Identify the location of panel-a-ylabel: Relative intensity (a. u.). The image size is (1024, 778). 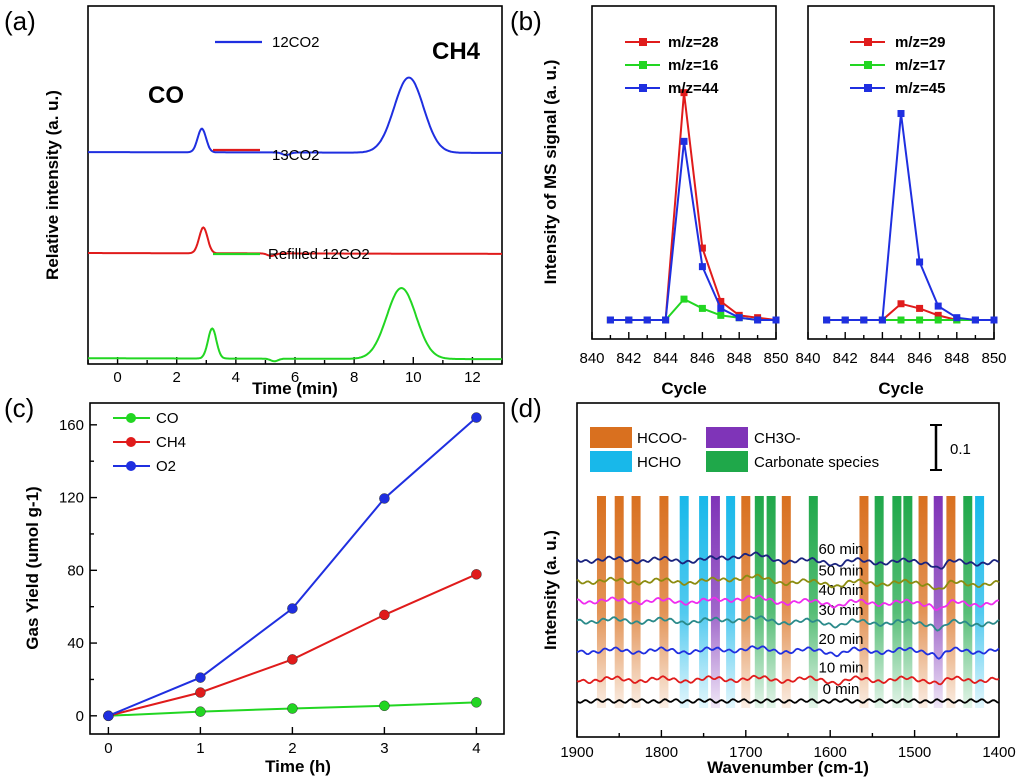
(52, 185).